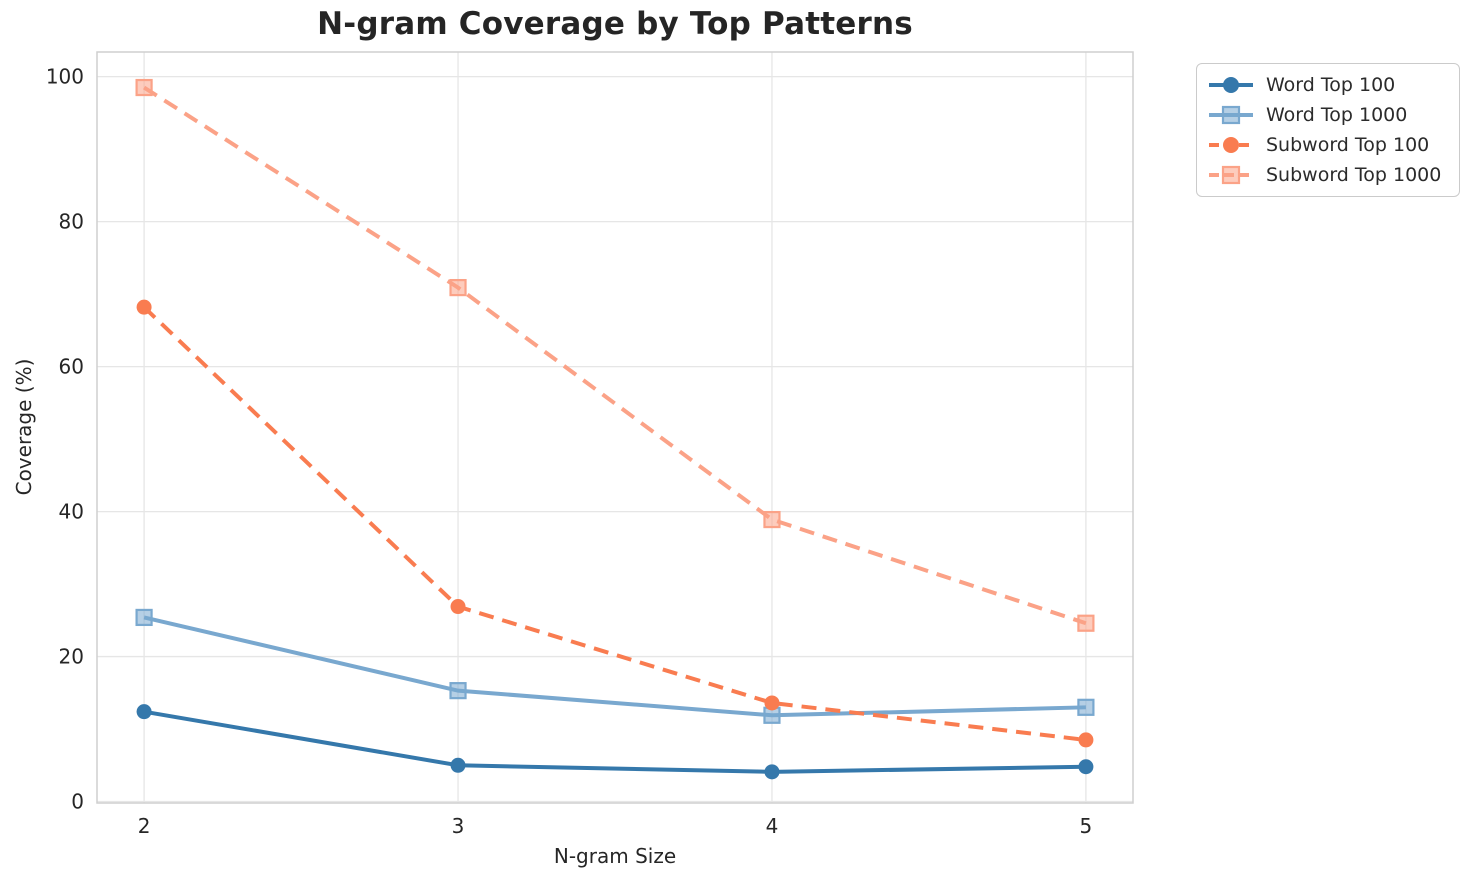 This screenshot has height=885, width=1478. Describe the element at coordinates (615, 24) in the screenshot. I see `chart-title: N-gram Coverage by Top Patterns` at that location.